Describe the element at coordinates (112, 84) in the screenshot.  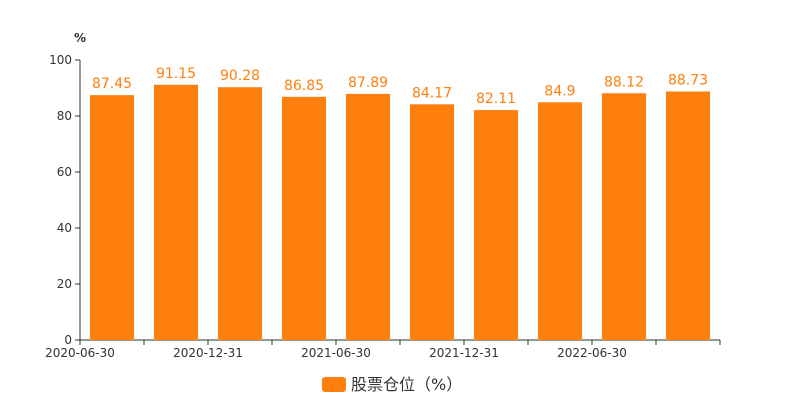
I see `bar-value-label: 87.45` at that location.